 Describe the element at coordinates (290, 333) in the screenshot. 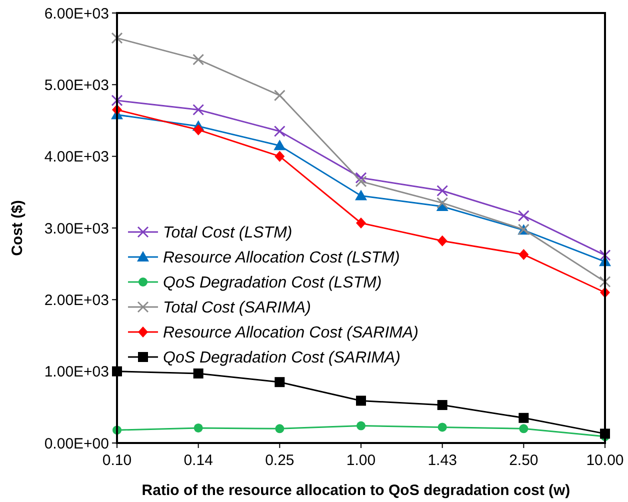

I see `legend-label: Resource Allocation Cost (SARIMA)` at that location.